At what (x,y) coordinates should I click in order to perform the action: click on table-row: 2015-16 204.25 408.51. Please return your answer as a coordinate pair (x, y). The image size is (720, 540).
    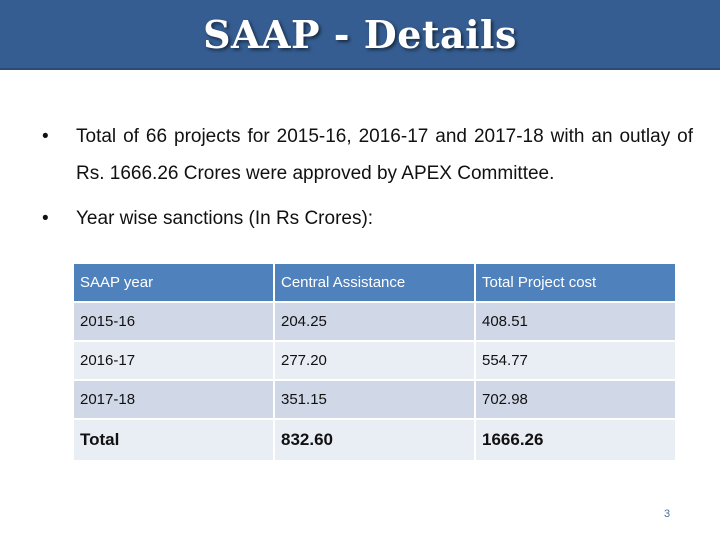
    Looking at the image, I should click on (374, 321).